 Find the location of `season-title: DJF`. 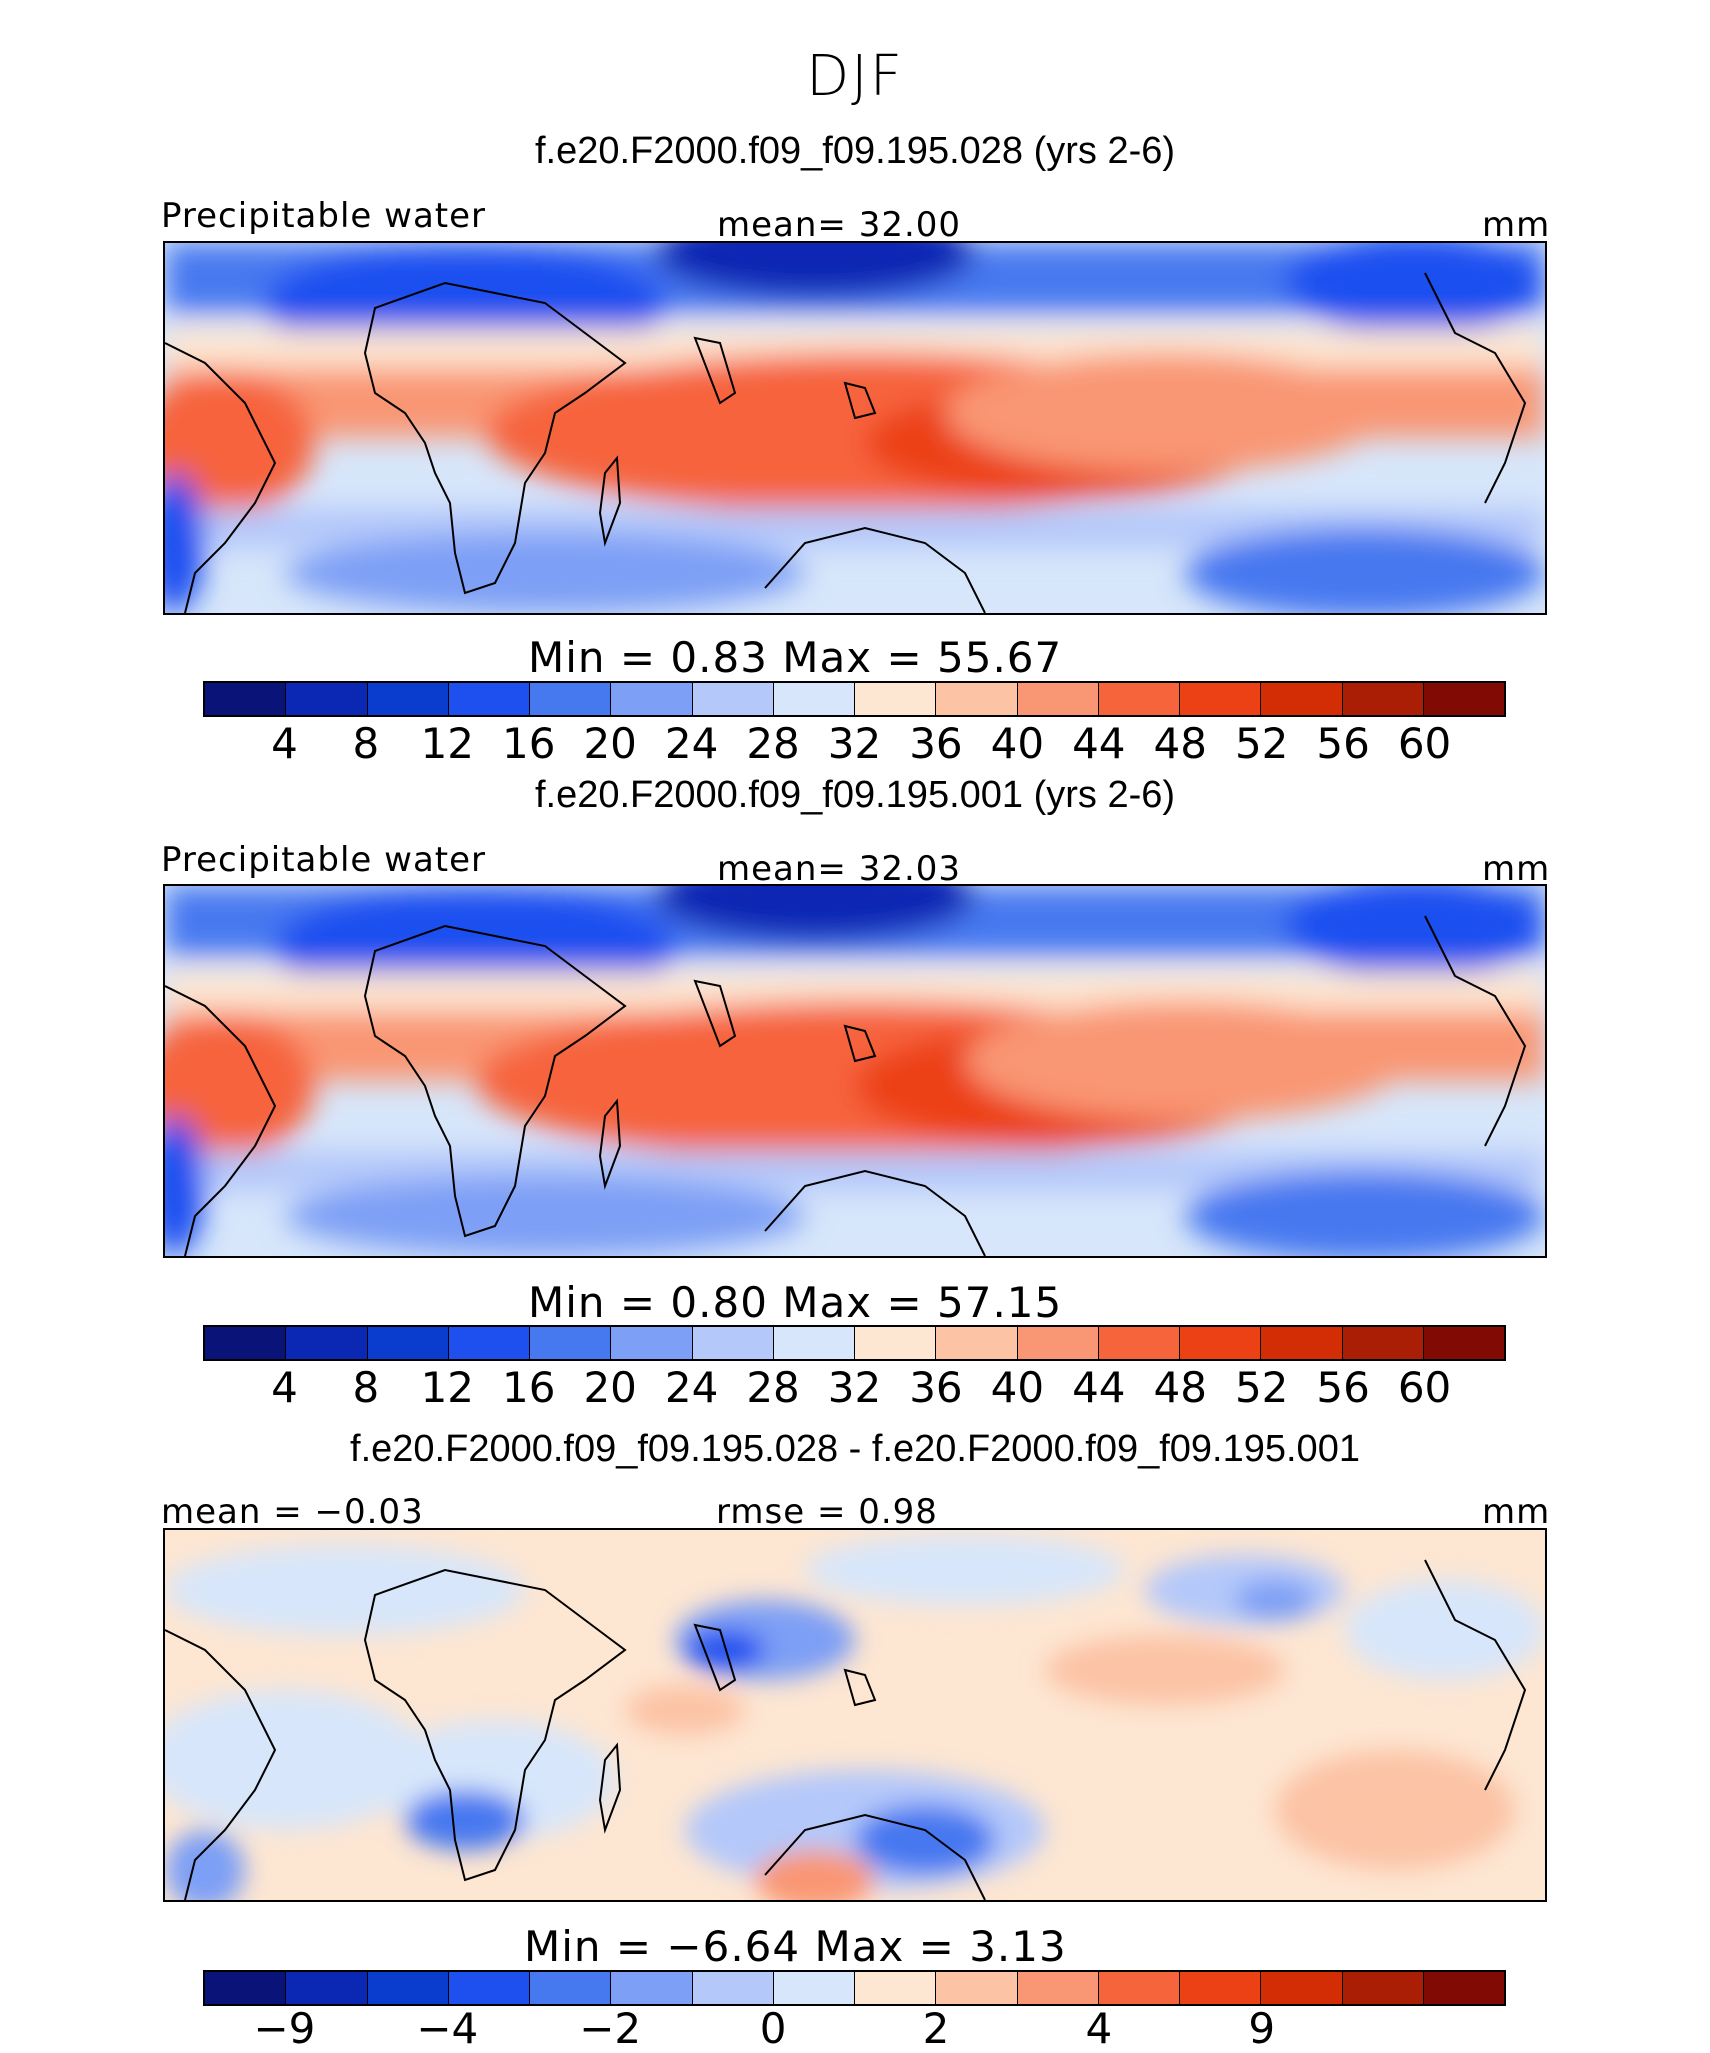

season-title: DJF is located at coordinates (855, 76).